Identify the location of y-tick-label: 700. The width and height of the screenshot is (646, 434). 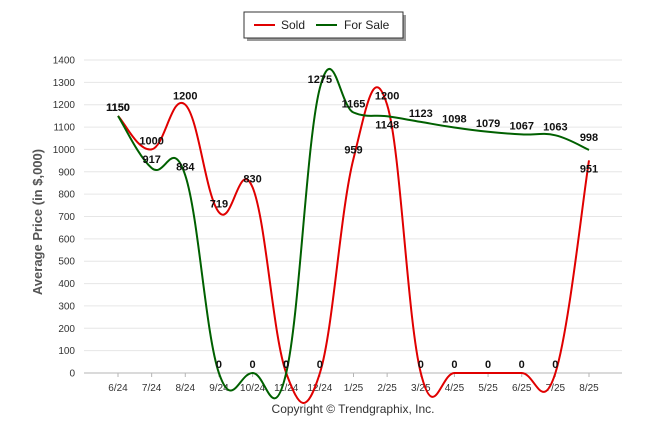
(66, 217).